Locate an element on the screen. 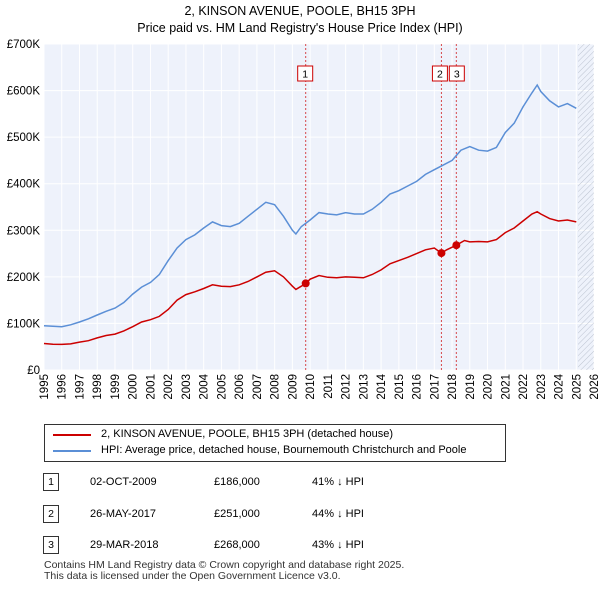 Image resolution: width=600 pixels, height=590 pixels. x-tick-label: 2010 is located at coordinates (311, 387).